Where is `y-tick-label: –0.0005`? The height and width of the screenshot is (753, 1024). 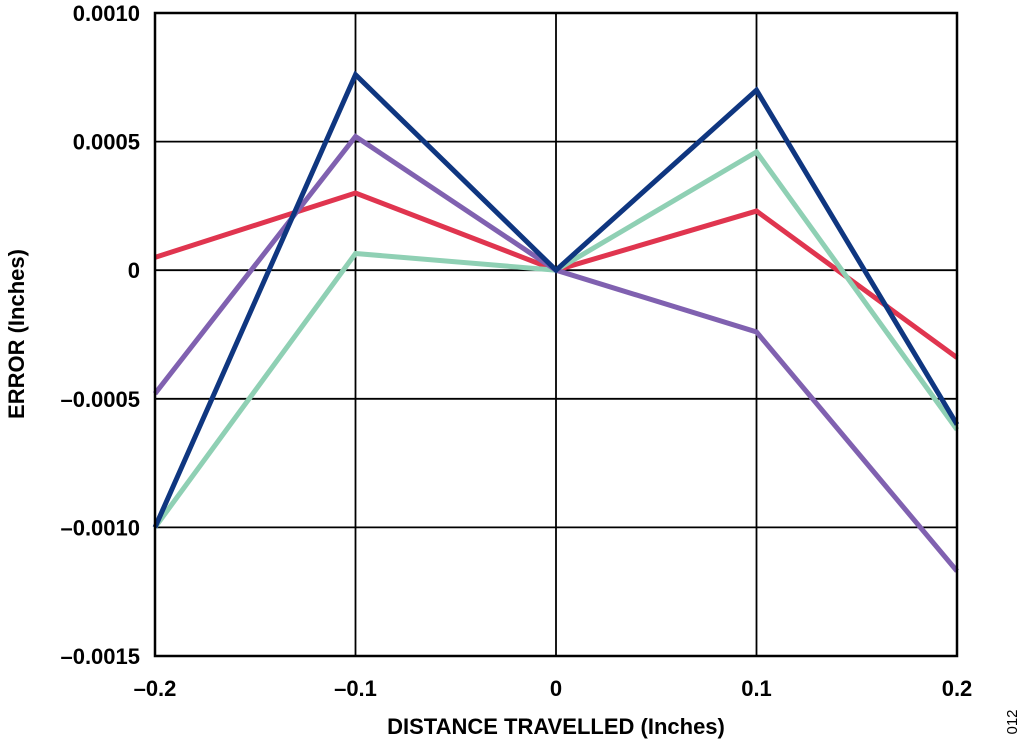
y-tick-label: –0.0005 is located at coordinates (100, 399).